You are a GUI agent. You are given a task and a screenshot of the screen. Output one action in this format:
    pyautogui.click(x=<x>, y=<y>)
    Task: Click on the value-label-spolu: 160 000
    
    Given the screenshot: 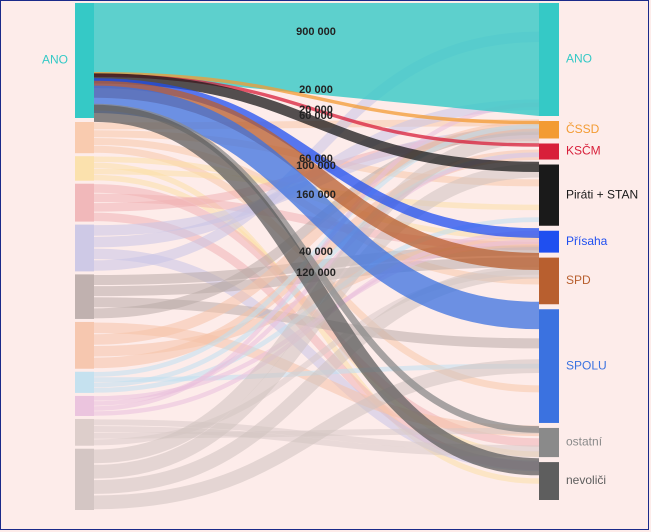 What is the action you would take?
    pyautogui.click(x=316, y=195)
    